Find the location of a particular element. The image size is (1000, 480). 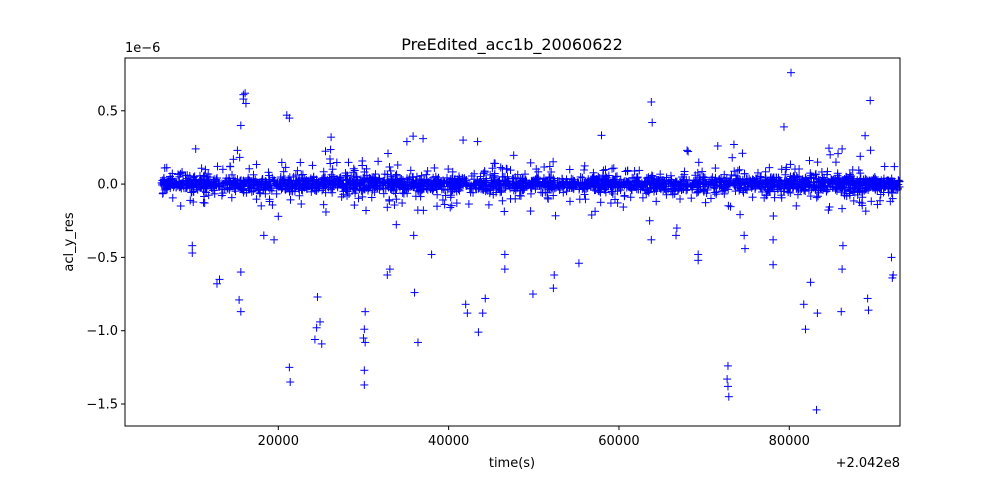

y-axis-scale-label: 1e−6 is located at coordinates (142, 48).